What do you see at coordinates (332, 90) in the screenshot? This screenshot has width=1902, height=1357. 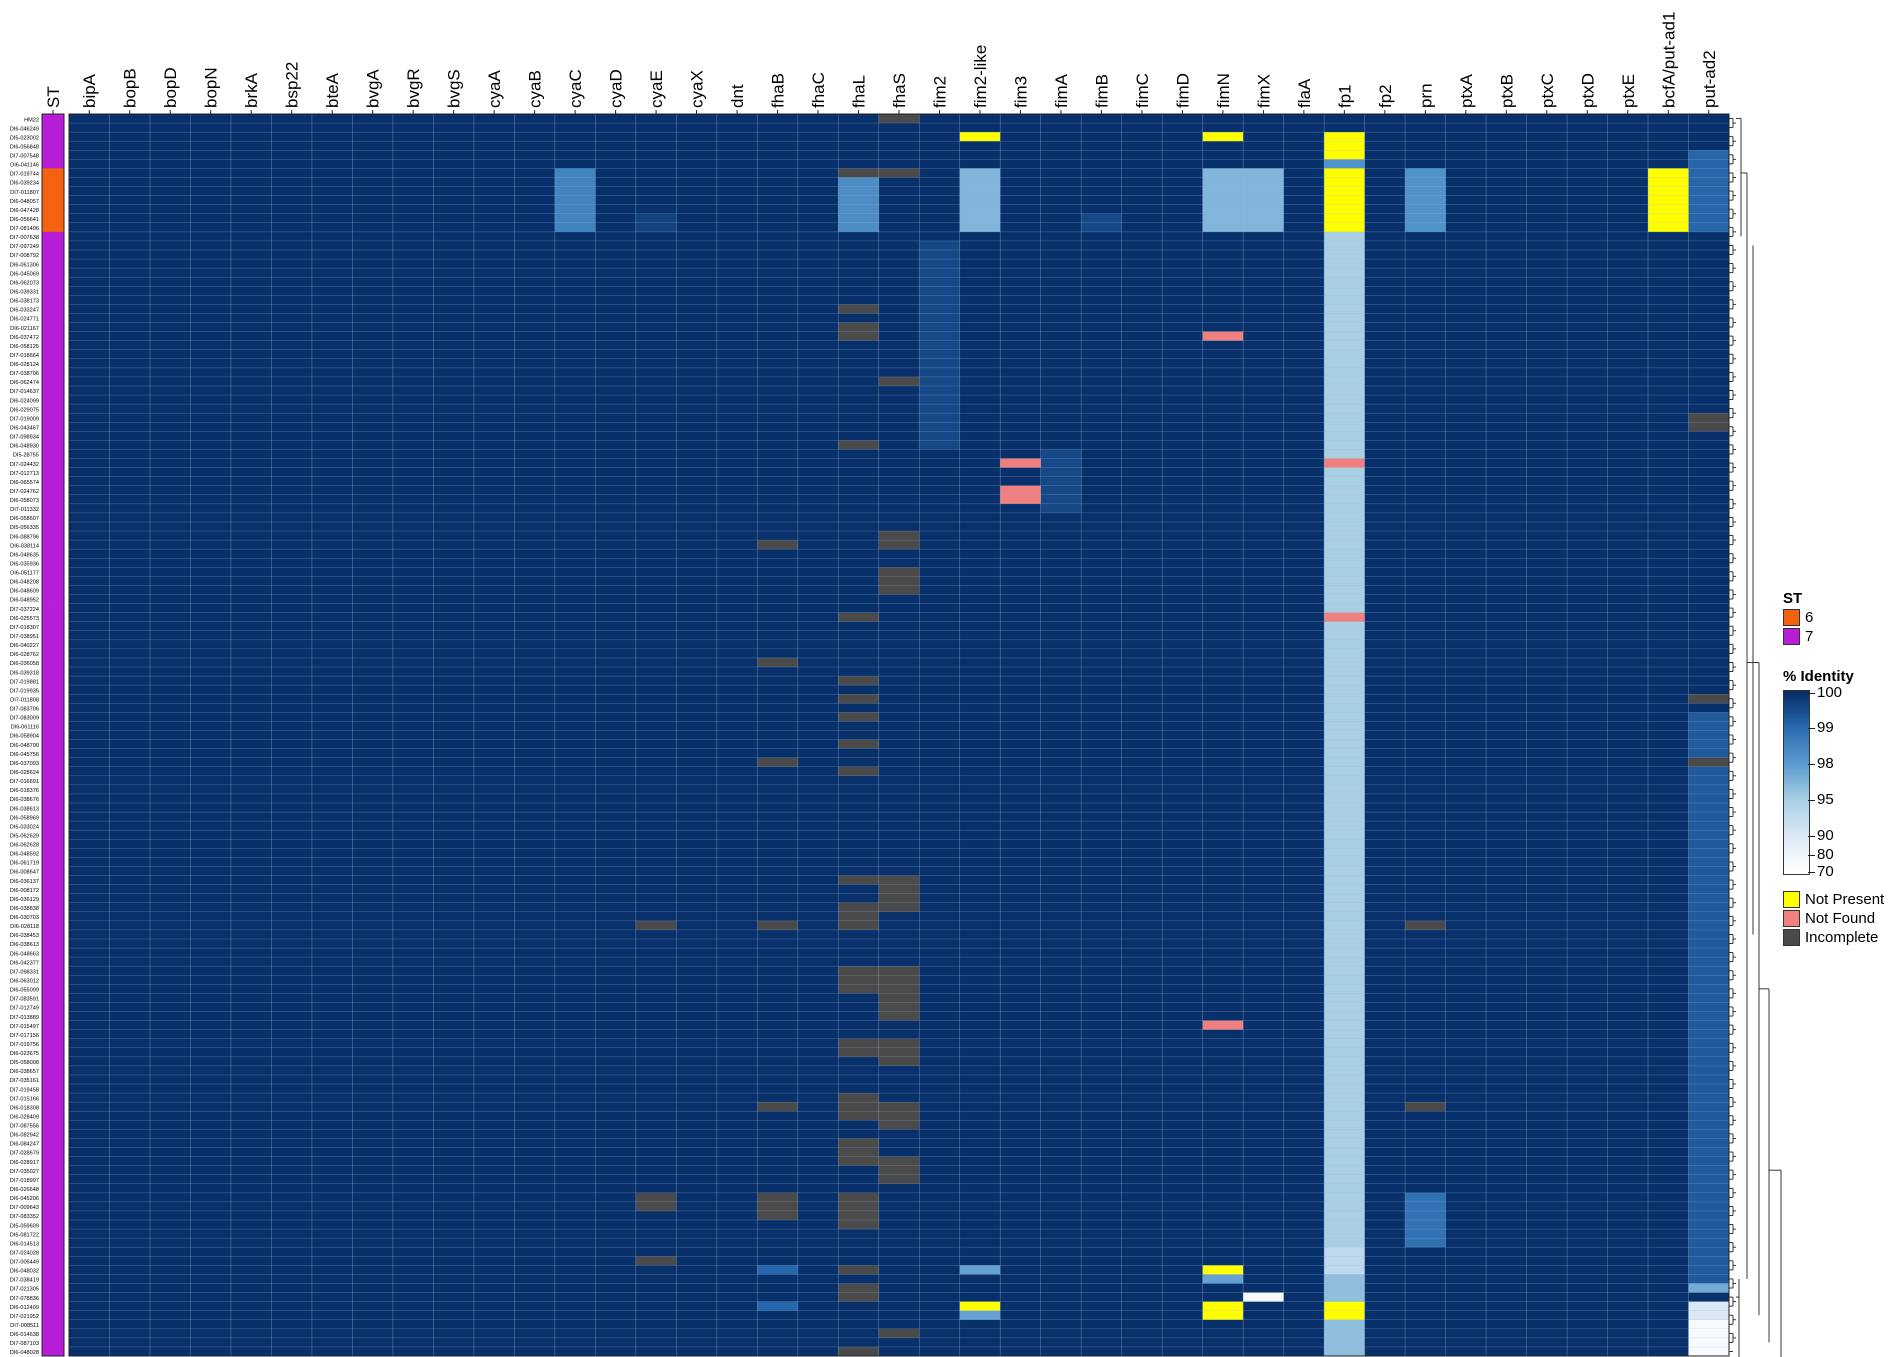 I see `column-label: bteA` at bounding box center [332, 90].